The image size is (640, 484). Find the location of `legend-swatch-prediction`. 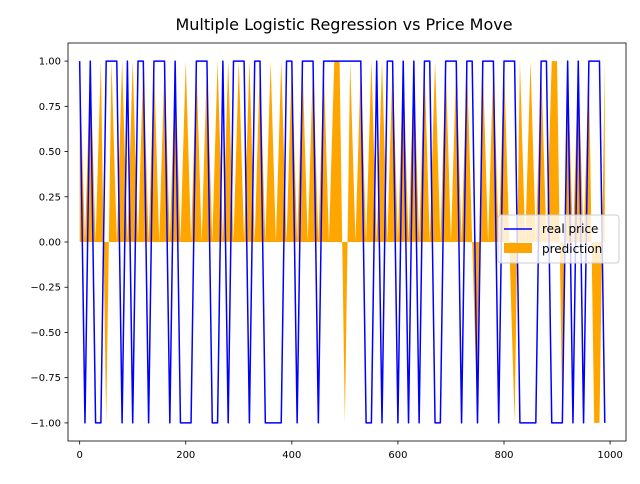

legend-swatch-prediction is located at coordinates (518, 248).